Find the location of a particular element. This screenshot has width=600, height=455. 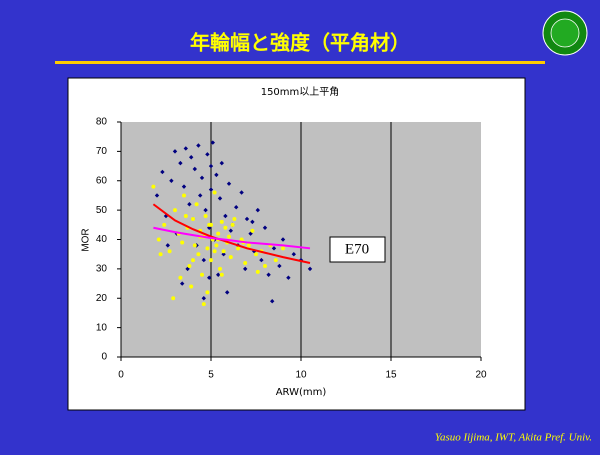

title-underline is located at coordinates (300, 62).